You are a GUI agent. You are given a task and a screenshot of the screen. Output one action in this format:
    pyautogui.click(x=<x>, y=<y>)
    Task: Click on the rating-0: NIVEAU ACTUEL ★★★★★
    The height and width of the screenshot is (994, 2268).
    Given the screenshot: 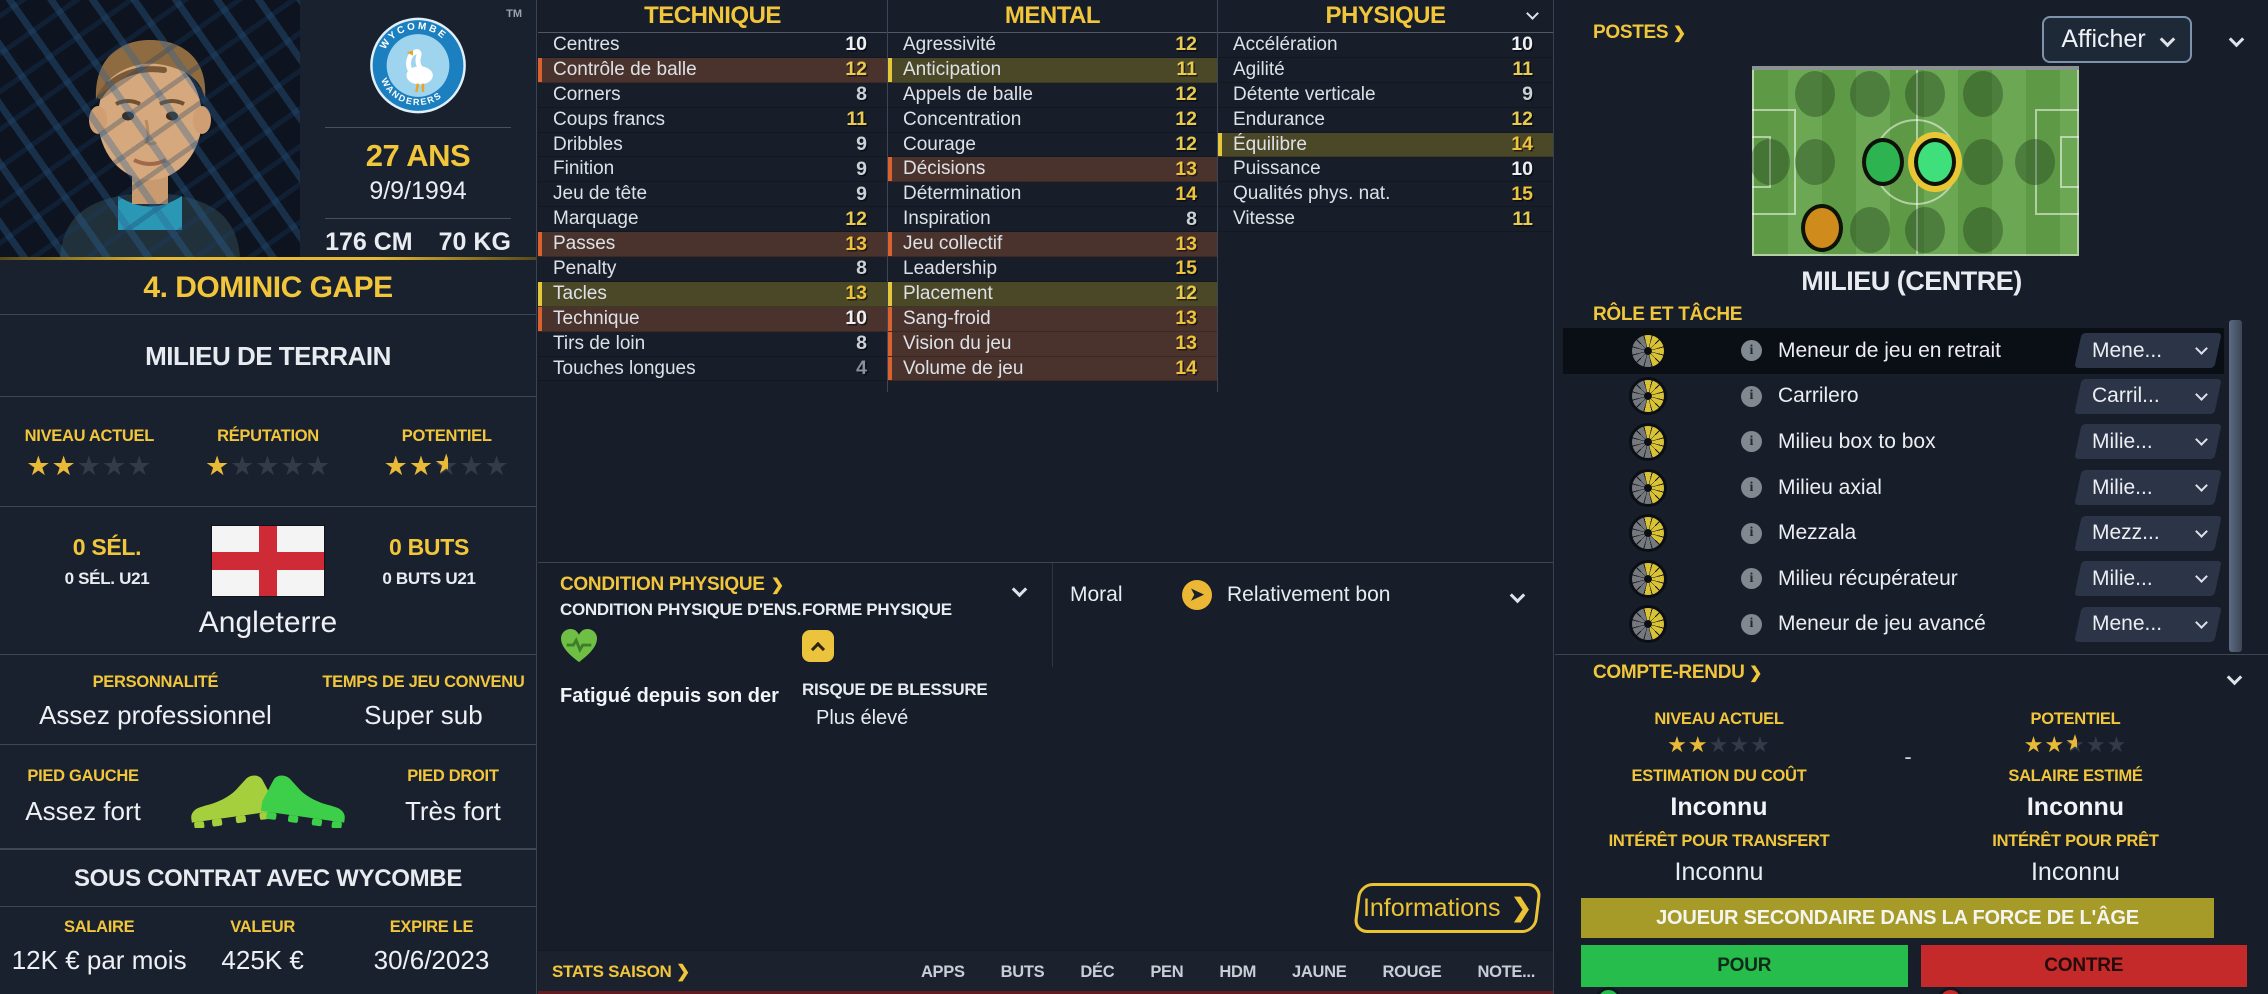 What is the action you would take?
    pyautogui.click(x=89, y=453)
    